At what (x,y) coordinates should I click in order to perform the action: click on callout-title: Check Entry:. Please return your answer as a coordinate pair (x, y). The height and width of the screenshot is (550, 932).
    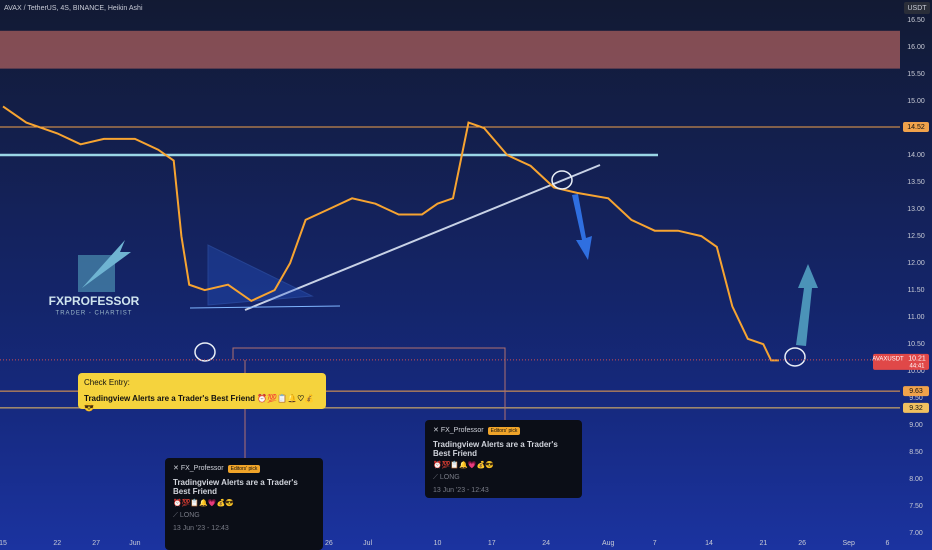
    Looking at the image, I should click on (107, 382).